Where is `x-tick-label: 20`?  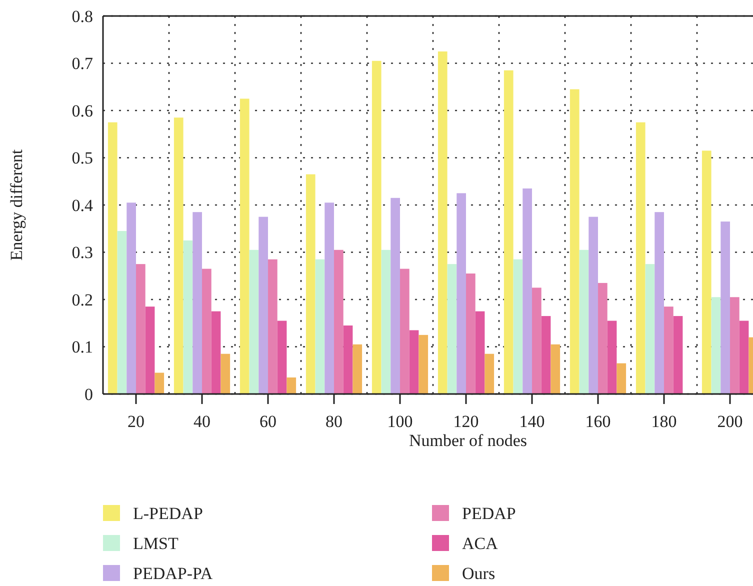
x-tick-label: 20 is located at coordinates (136, 421).